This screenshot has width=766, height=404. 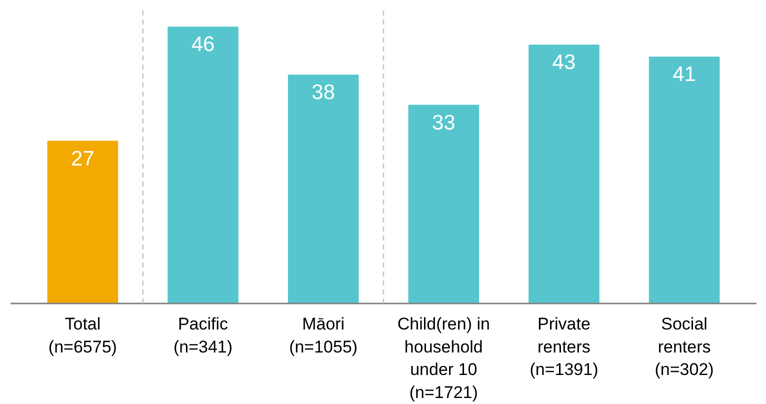 What do you see at coordinates (82, 158) in the screenshot?
I see `data-label: 27` at bounding box center [82, 158].